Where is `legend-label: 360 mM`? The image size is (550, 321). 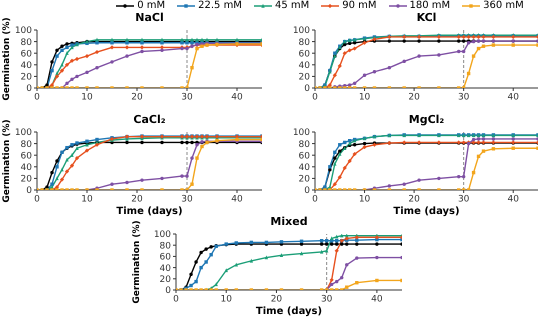
legend-label: 360 mM is located at coordinates (503, 6).